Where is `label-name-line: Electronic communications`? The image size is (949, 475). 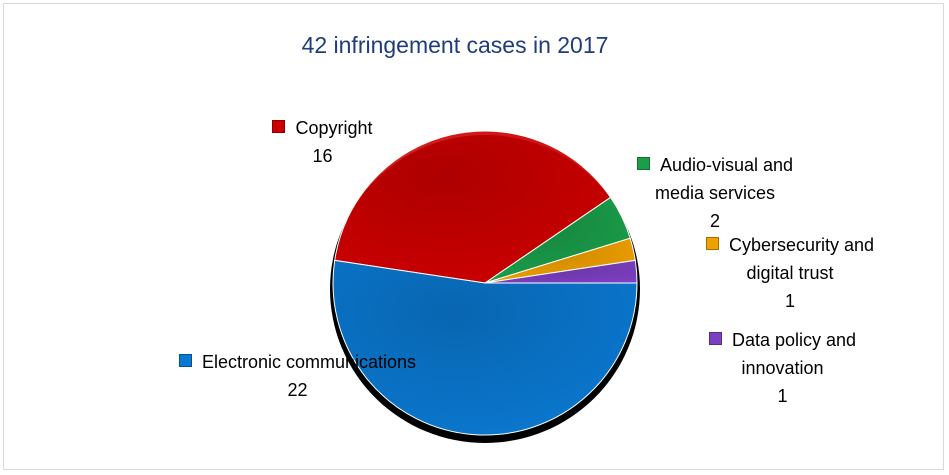
label-name-line: Electronic communications is located at coordinates (297, 362).